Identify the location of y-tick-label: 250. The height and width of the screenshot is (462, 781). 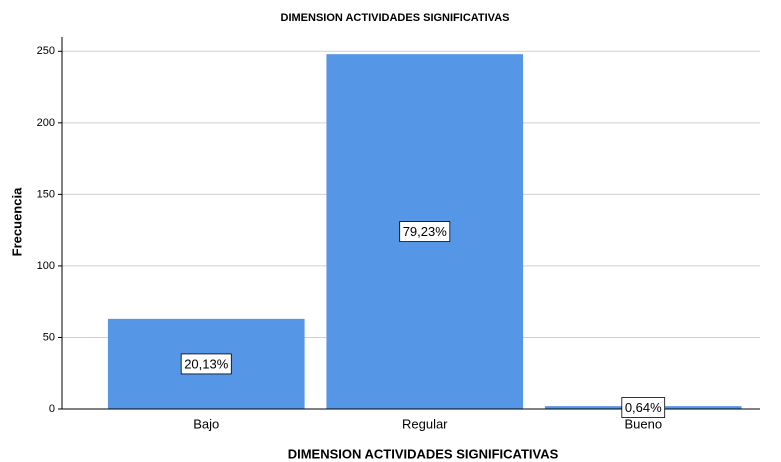
(46, 51).